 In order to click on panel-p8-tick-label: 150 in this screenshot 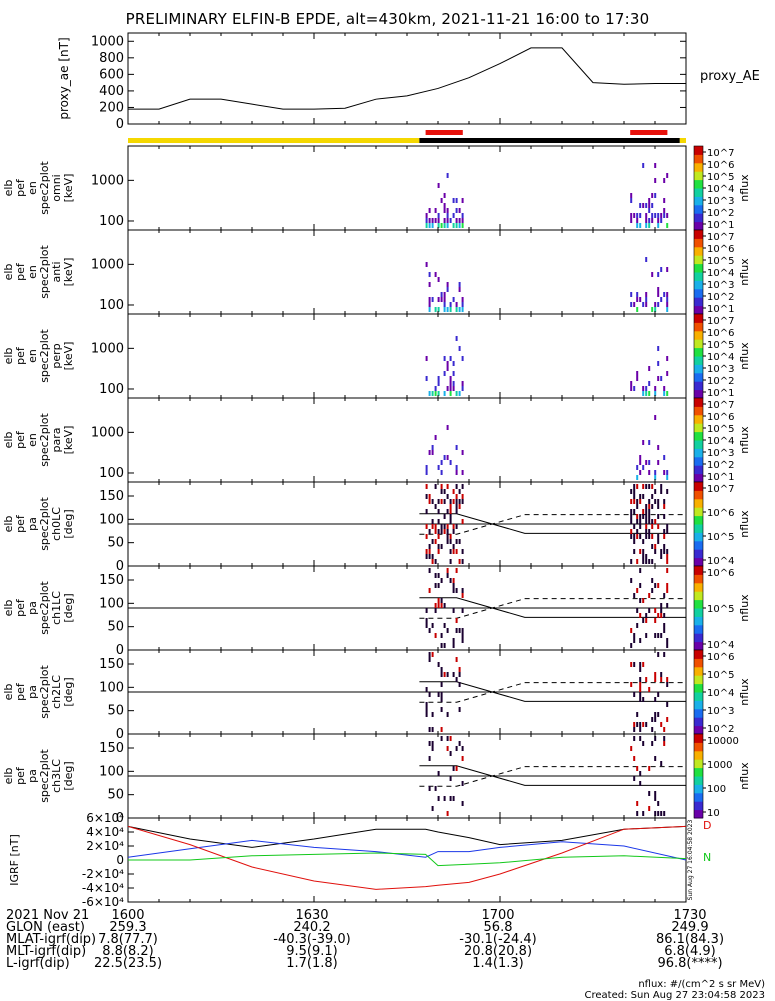, I will do `click(111, 748)`.